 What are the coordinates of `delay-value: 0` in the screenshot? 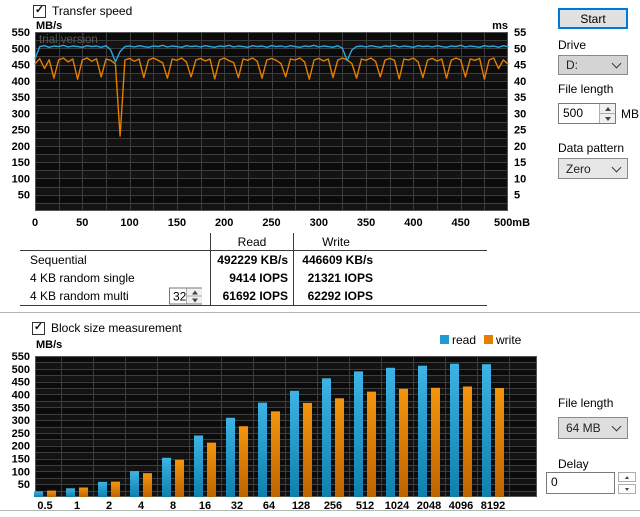 It's located at (554, 482).